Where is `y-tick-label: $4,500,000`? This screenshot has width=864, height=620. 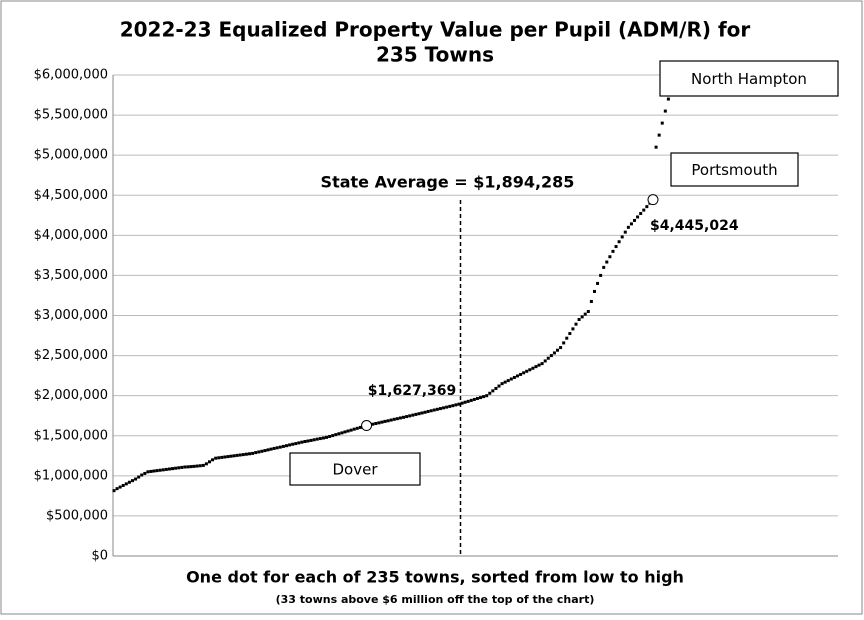 y-tick-label: $4,500,000 is located at coordinates (71, 195).